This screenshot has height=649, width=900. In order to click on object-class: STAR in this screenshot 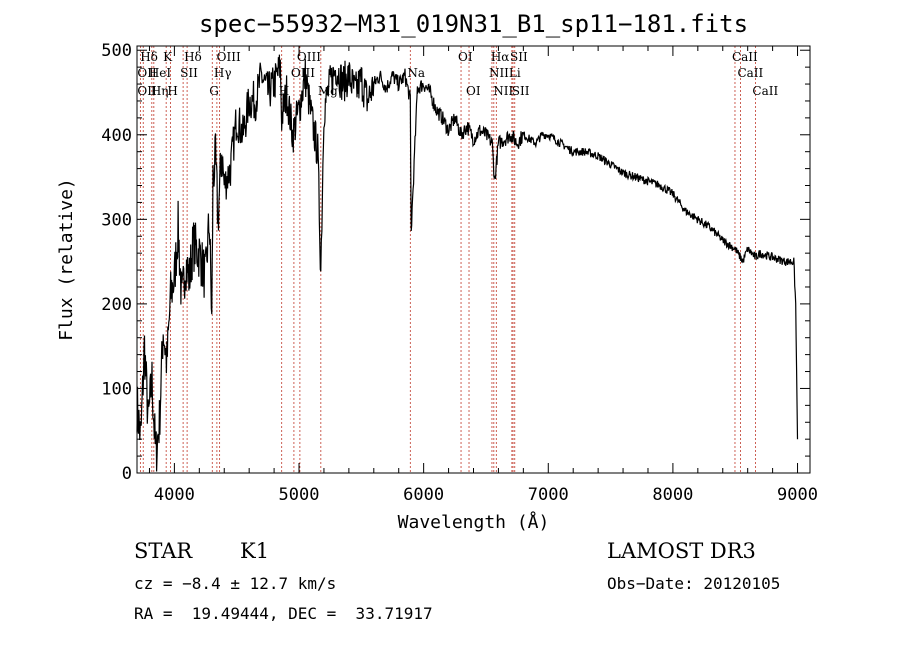, I will do `click(163, 551)`.